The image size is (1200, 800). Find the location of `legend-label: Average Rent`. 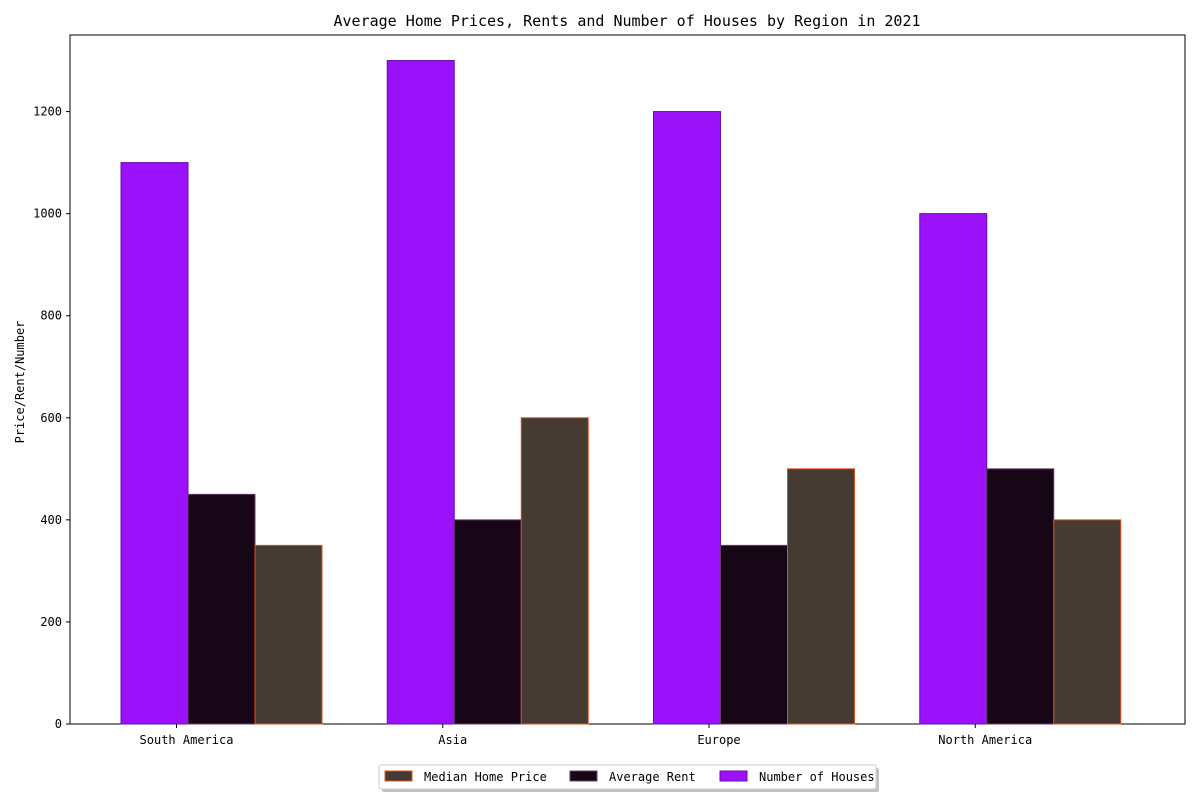

legend-label: Average Rent is located at coordinates (652, 777).